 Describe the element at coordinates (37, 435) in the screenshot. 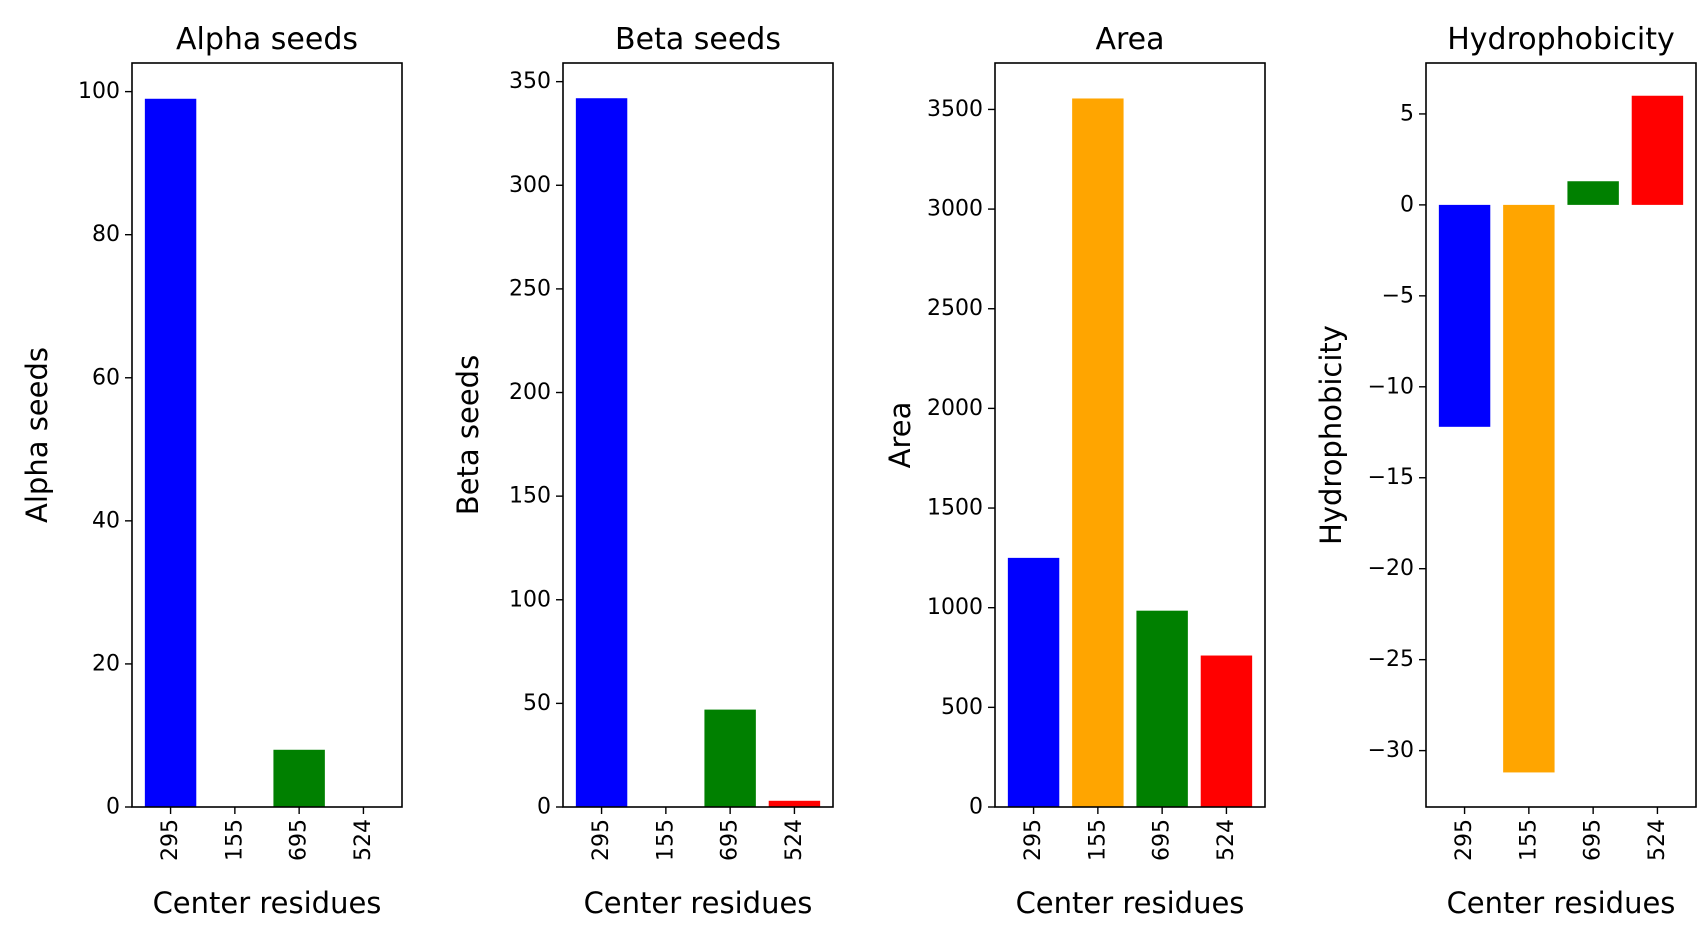

I see `y-axis-title: Alpha seeds` at that location.